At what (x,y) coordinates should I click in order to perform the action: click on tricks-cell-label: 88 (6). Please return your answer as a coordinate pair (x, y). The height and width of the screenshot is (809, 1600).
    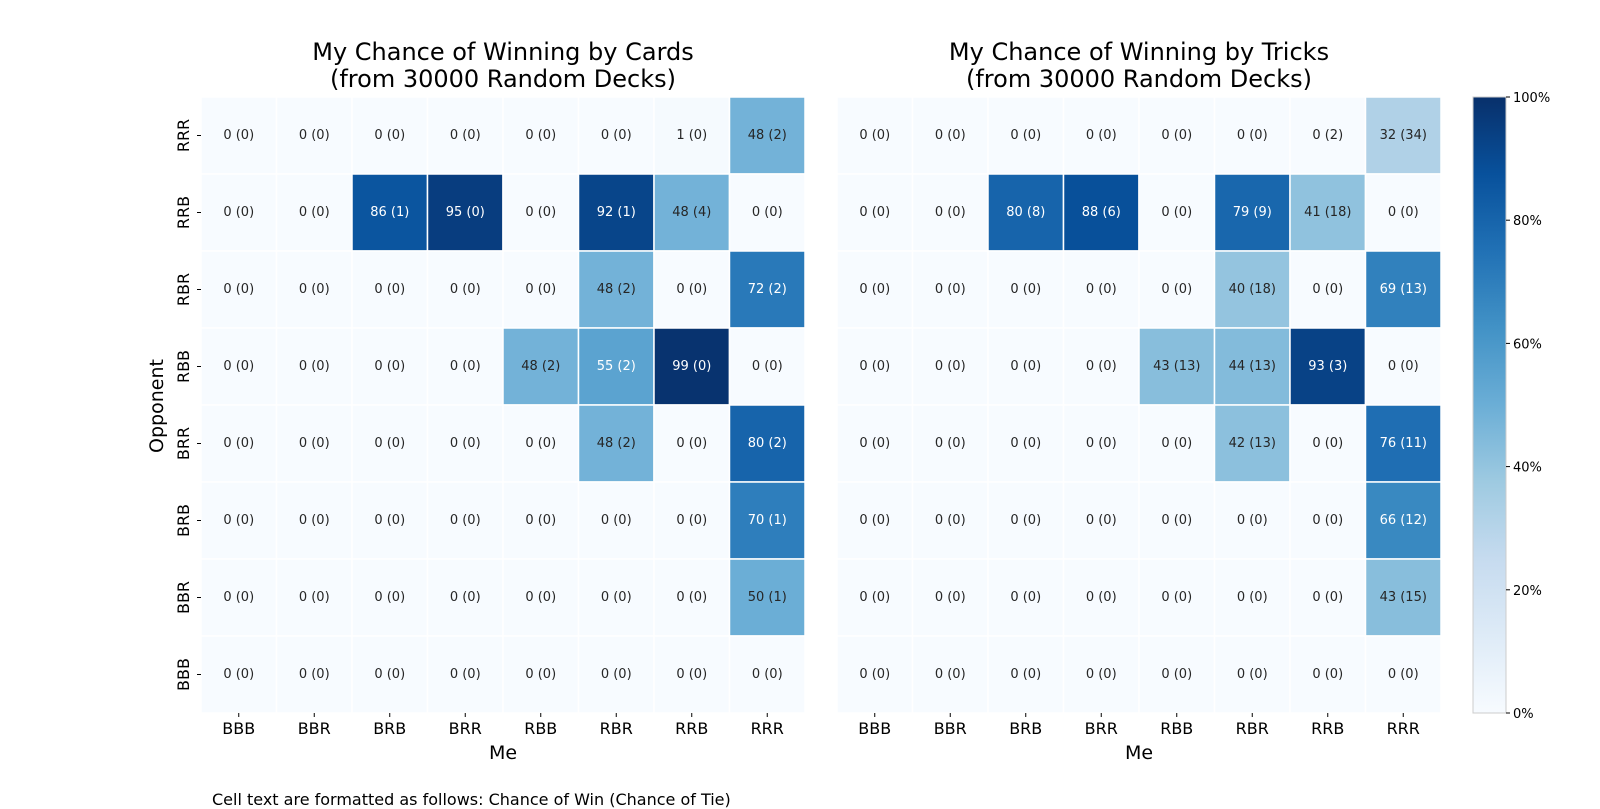
    Looking at the image, I should click on (1101, 212).